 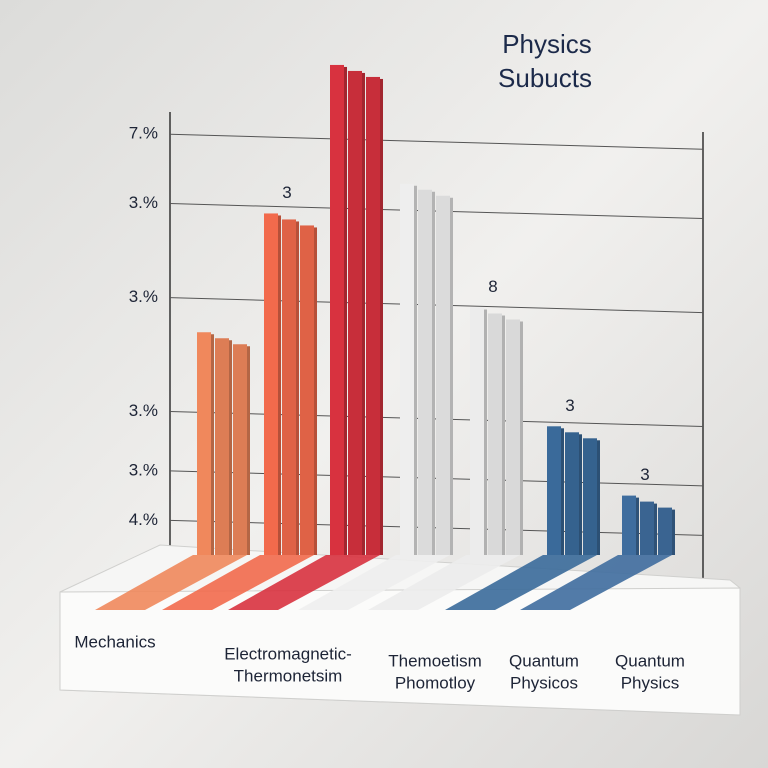 What do you see at coordinates (288, 653) in the screenshot?
I see `x-tick-label: Electromagnetic-` at bounding box center [288, 653].